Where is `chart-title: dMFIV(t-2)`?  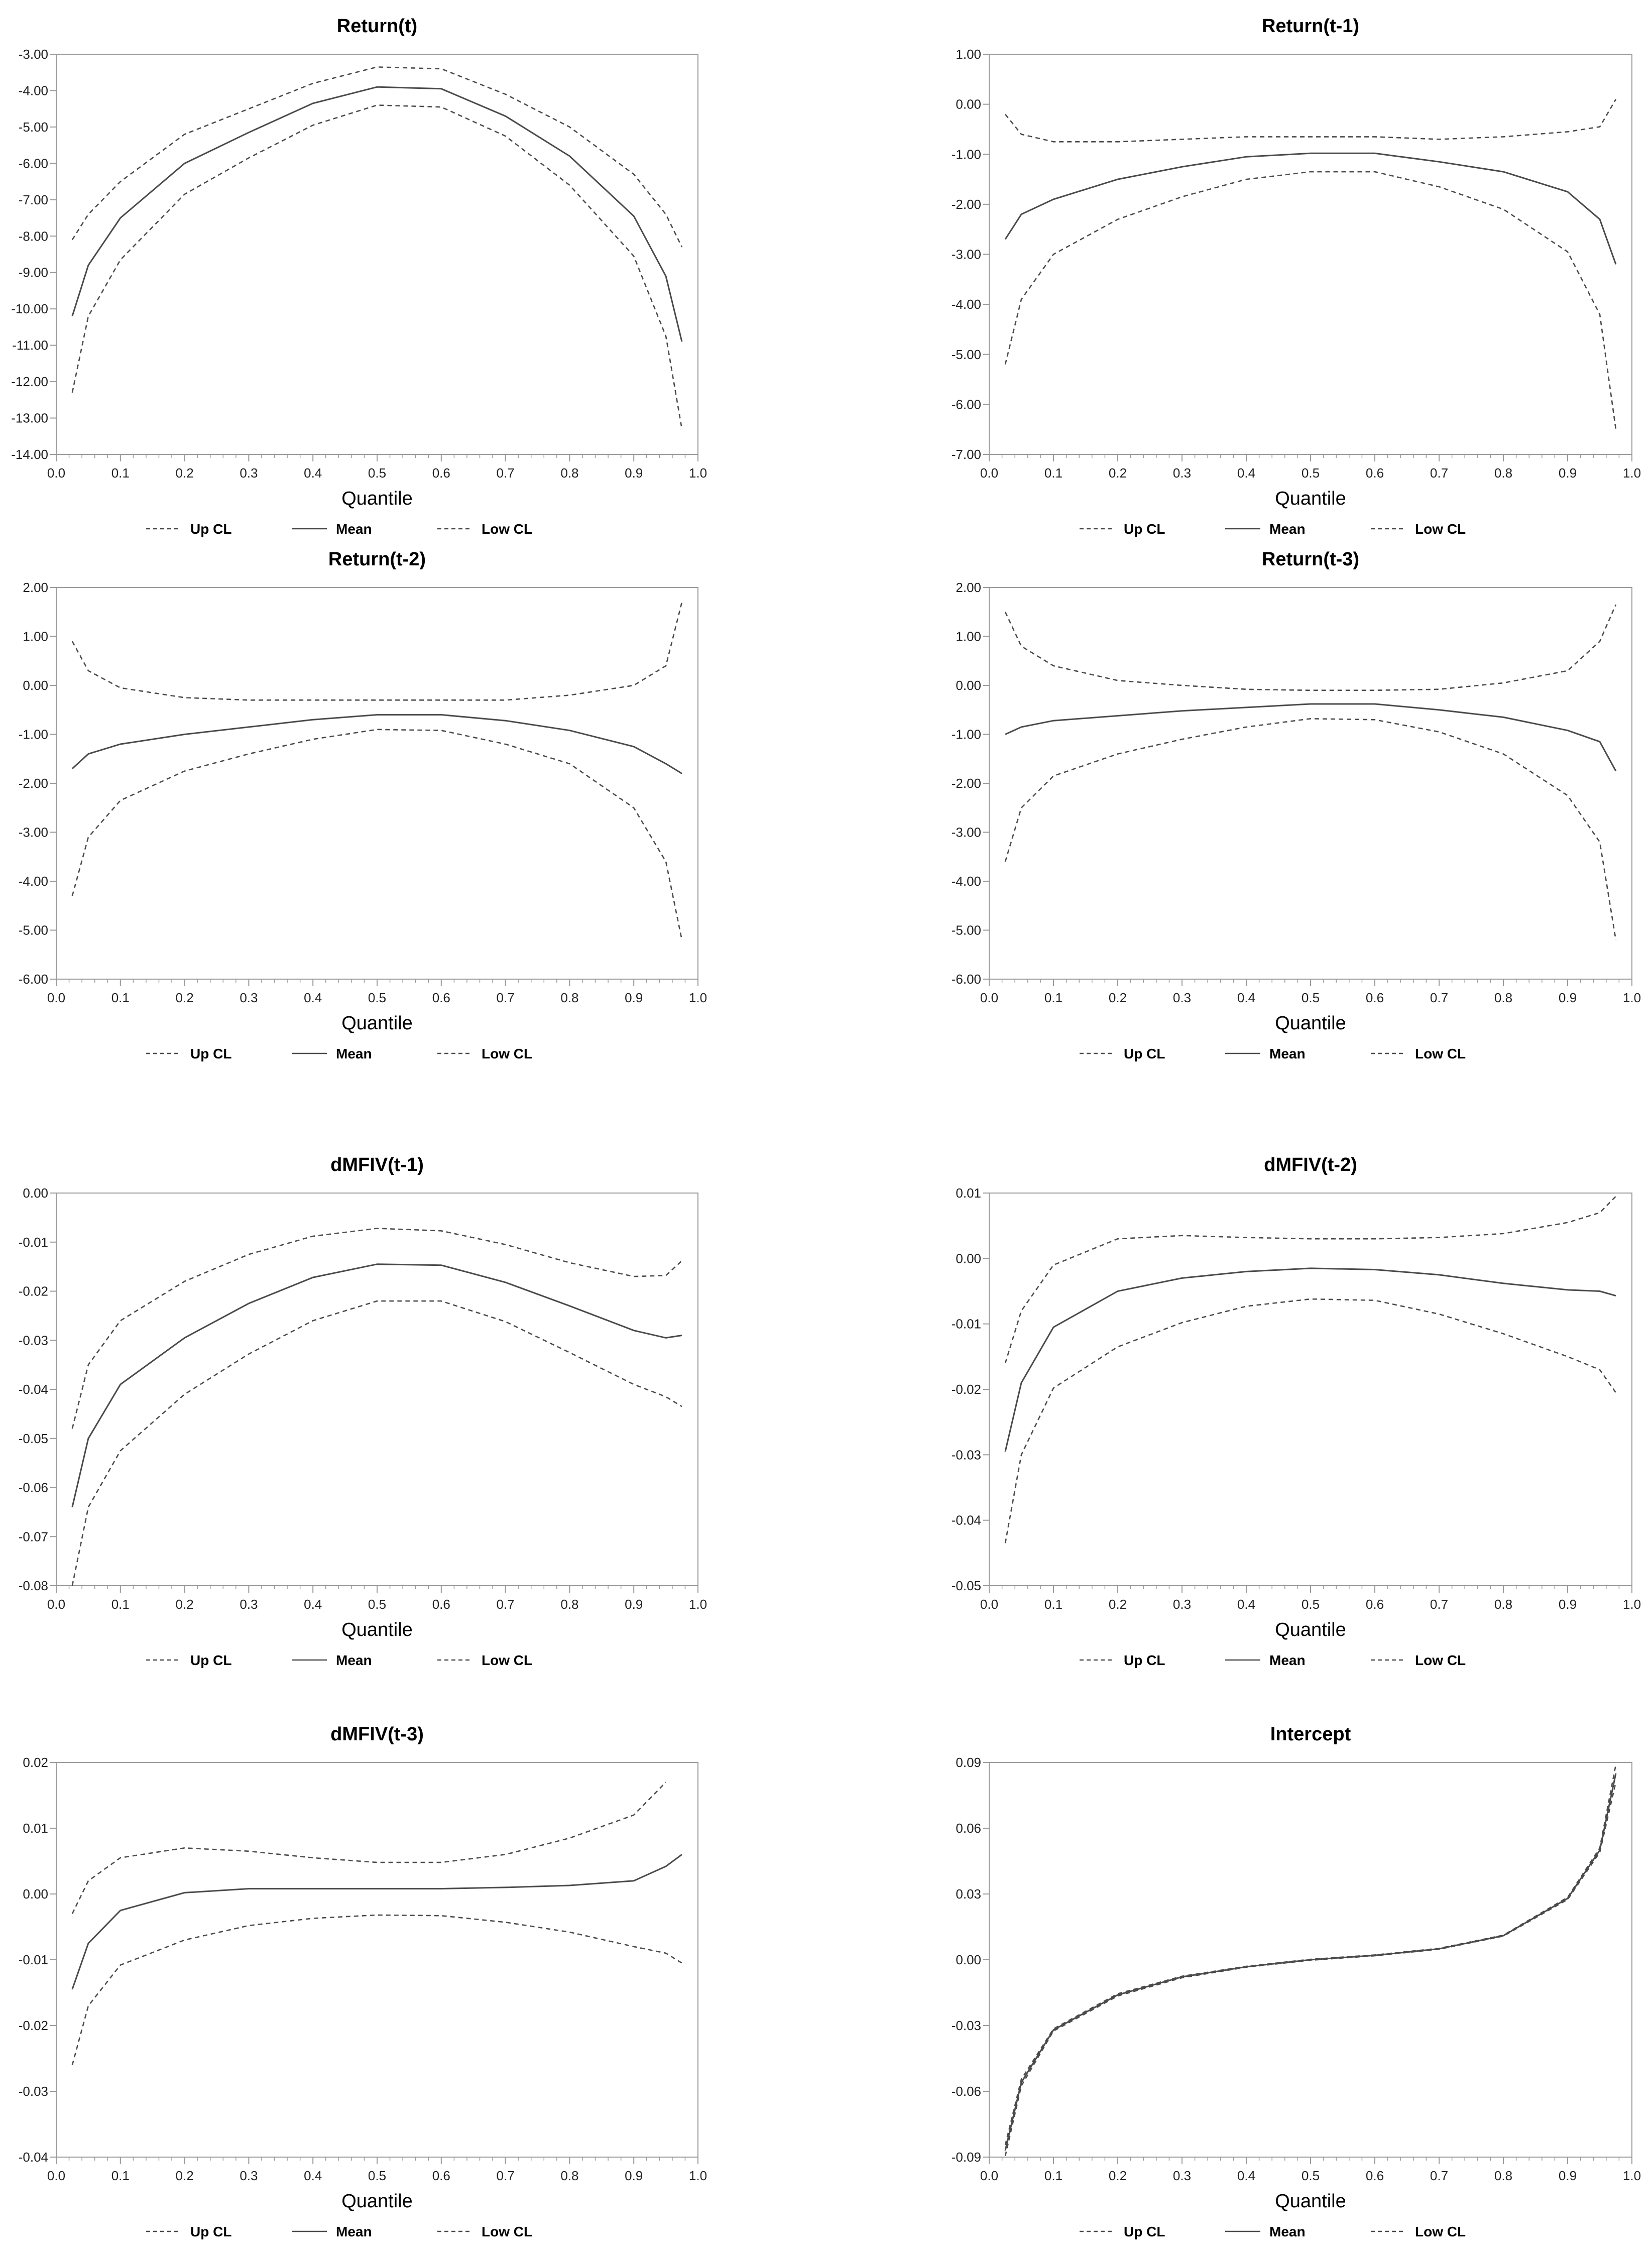 chart-title: dMFIV(t-2) is located at coordinates (1310, 1164).